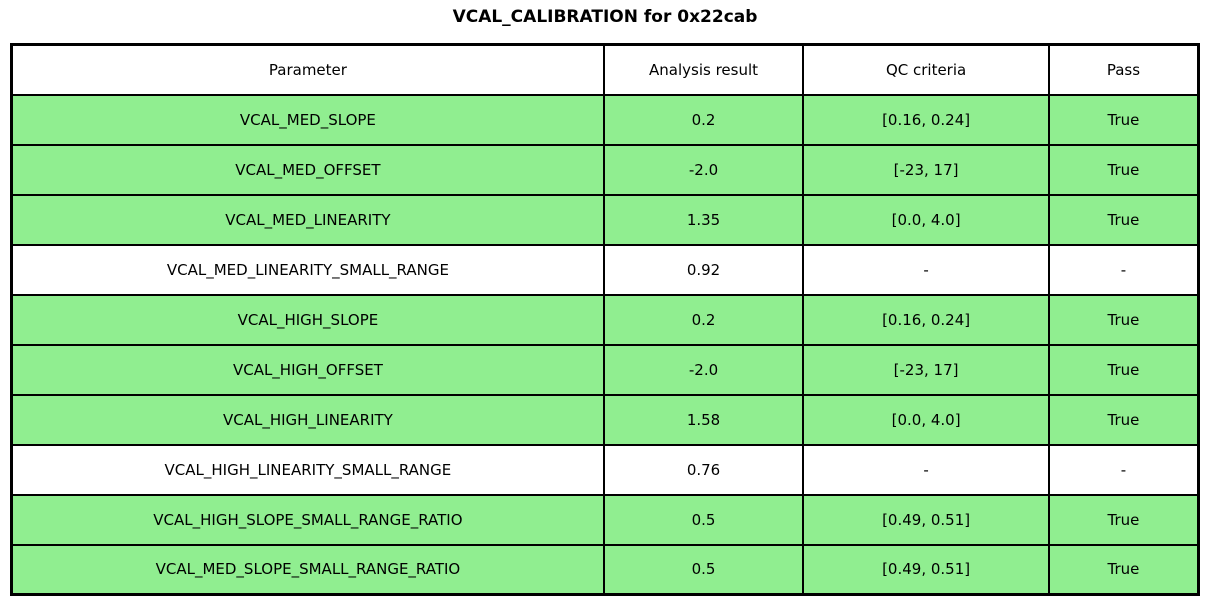  I want to click on column-header-pass: Pass, so click(1123, 69).